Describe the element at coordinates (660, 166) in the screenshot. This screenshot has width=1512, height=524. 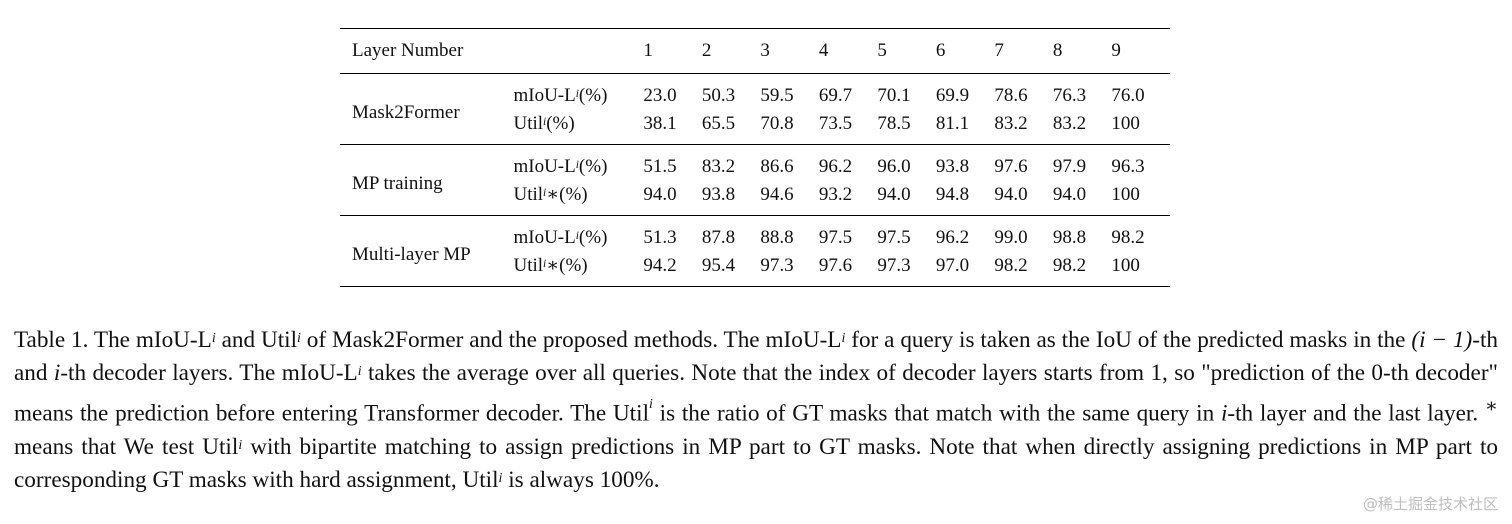
I see `table-cell: 51.5` at that location.